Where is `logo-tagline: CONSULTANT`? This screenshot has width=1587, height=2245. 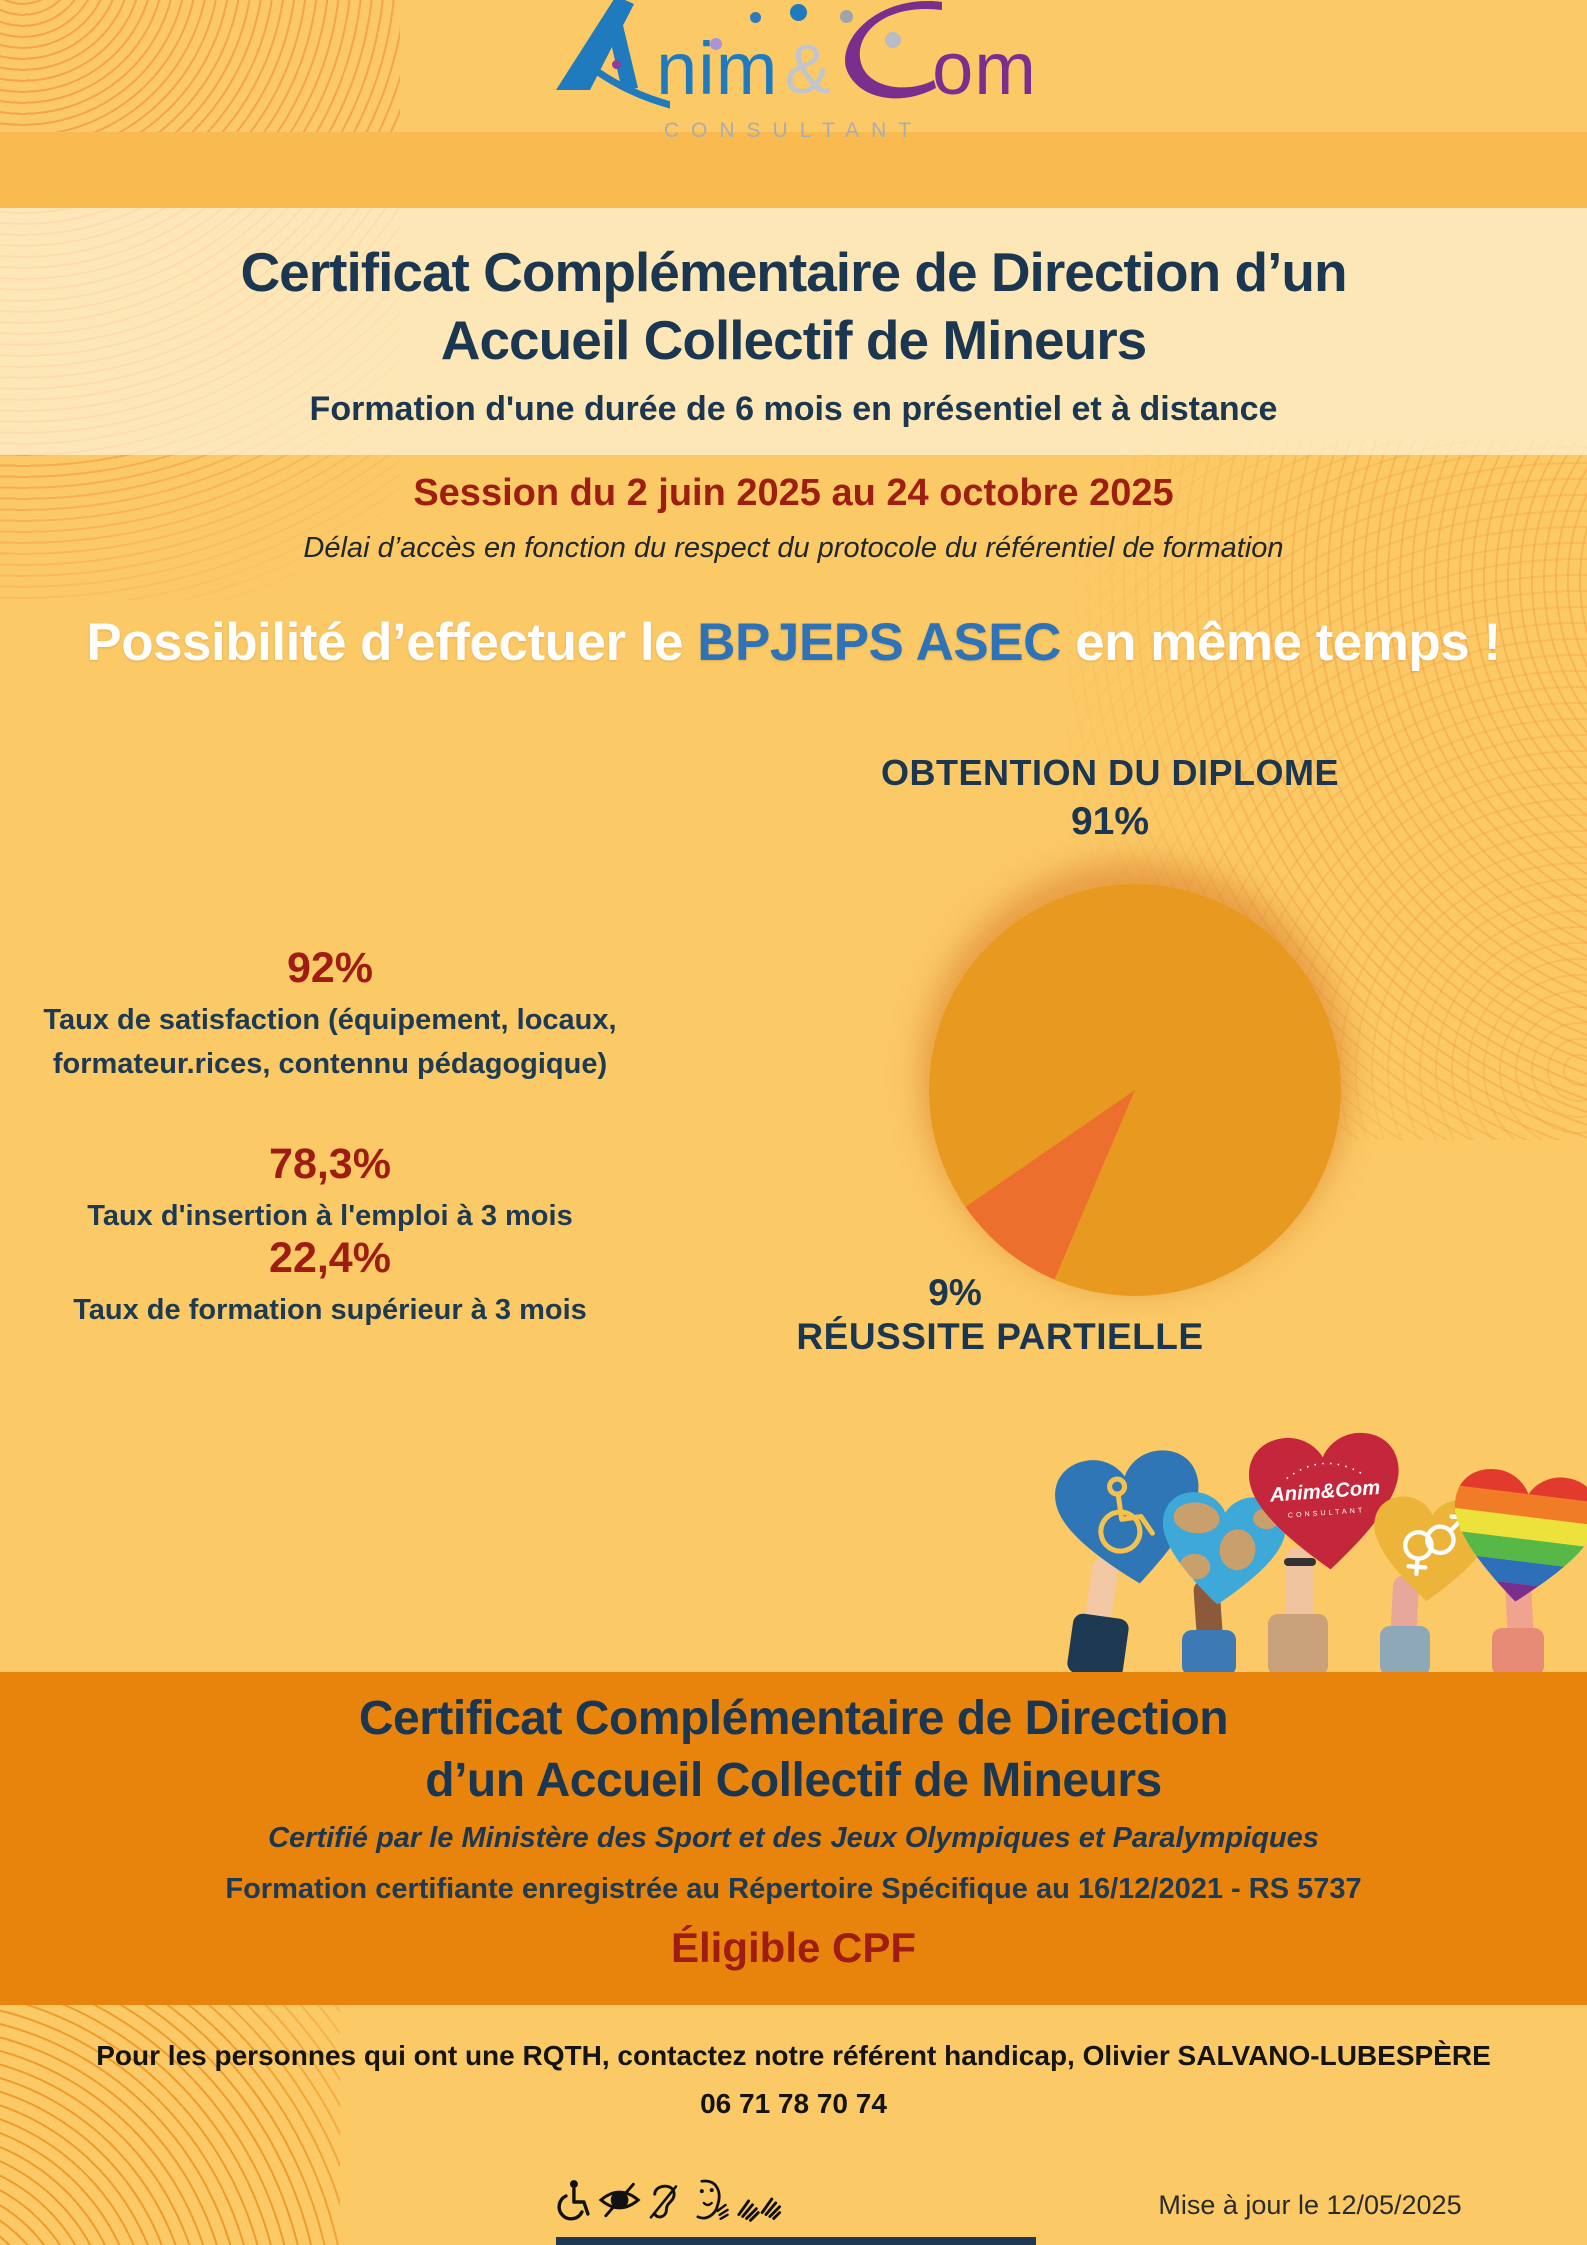 logo-tagline: CONSULTANT is located at coordinates (793, 130).